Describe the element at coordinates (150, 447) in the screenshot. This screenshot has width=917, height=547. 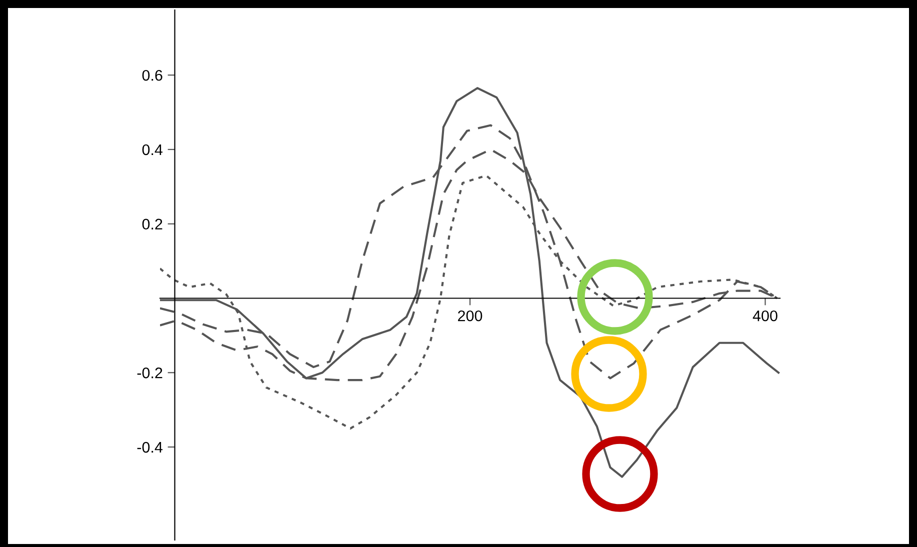
I see `y-tick-label: -0.4` at that location.